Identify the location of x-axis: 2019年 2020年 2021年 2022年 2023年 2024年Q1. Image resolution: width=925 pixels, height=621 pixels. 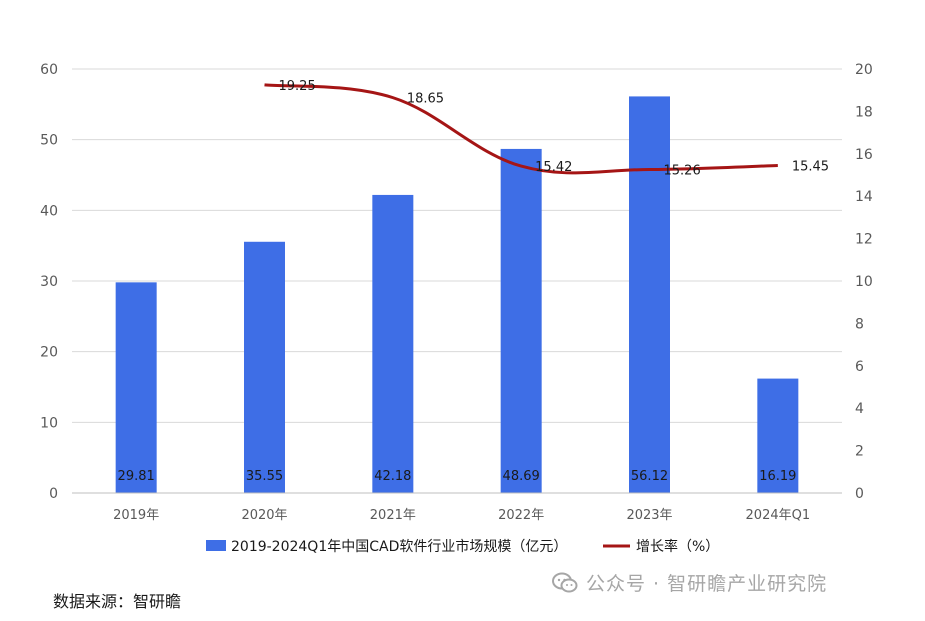
(457, 507).